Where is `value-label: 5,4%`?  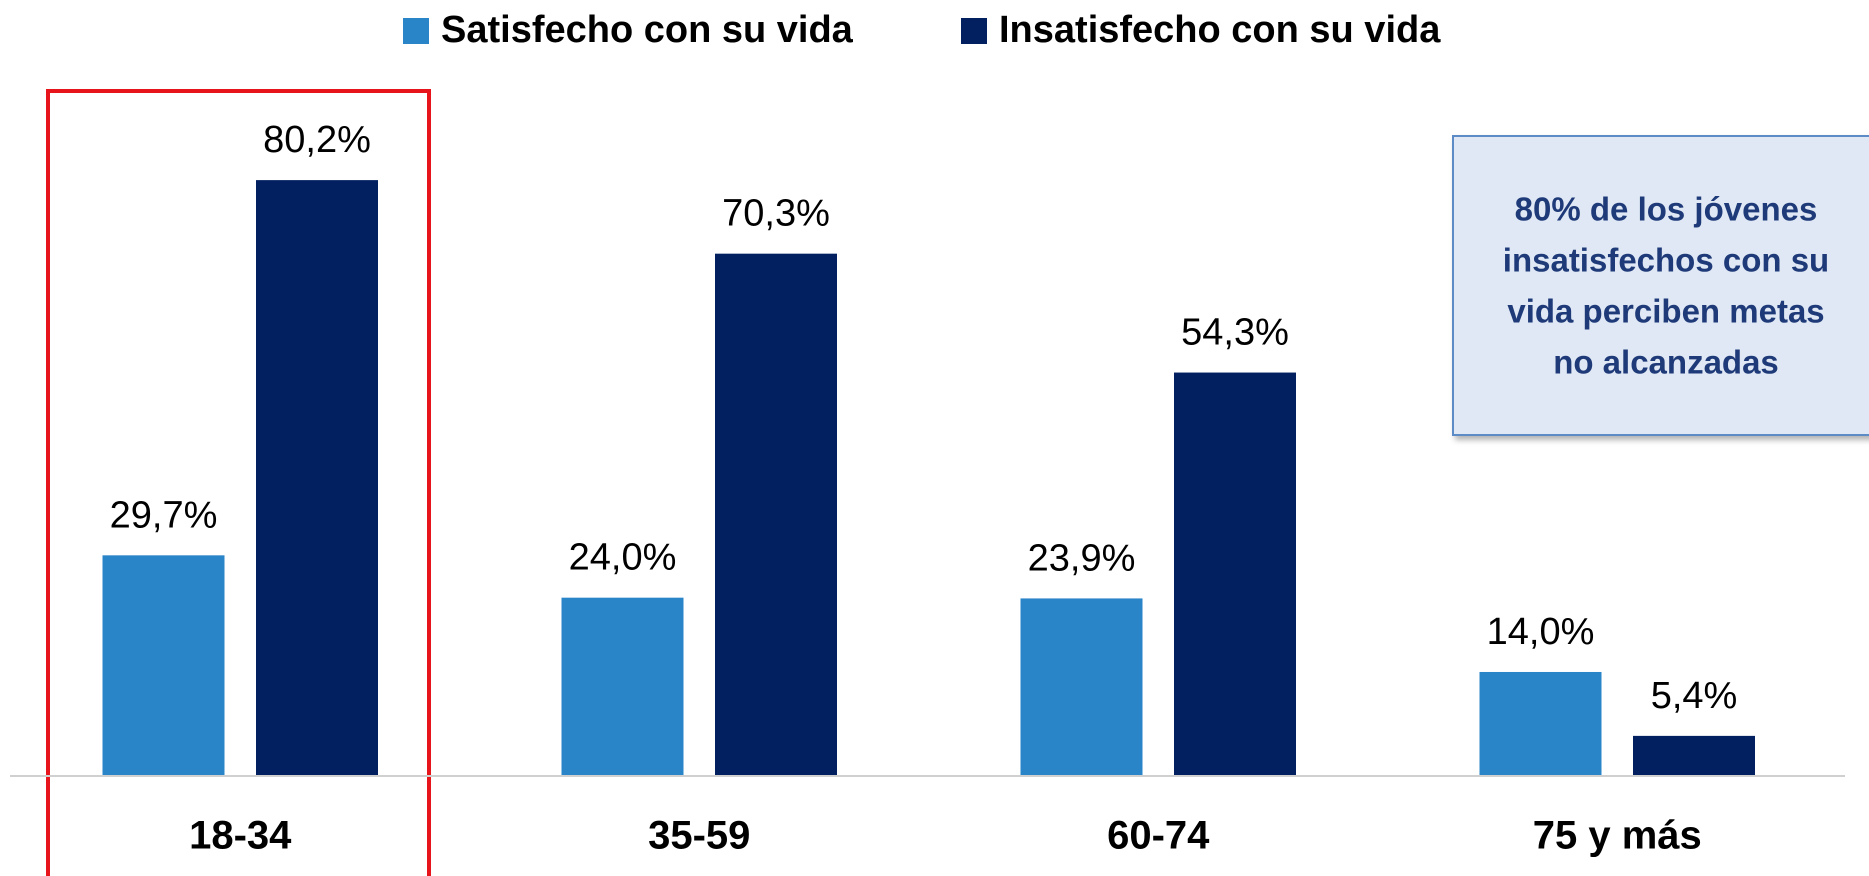
value-label: 5,4% is located at coordinates (1694, 696).